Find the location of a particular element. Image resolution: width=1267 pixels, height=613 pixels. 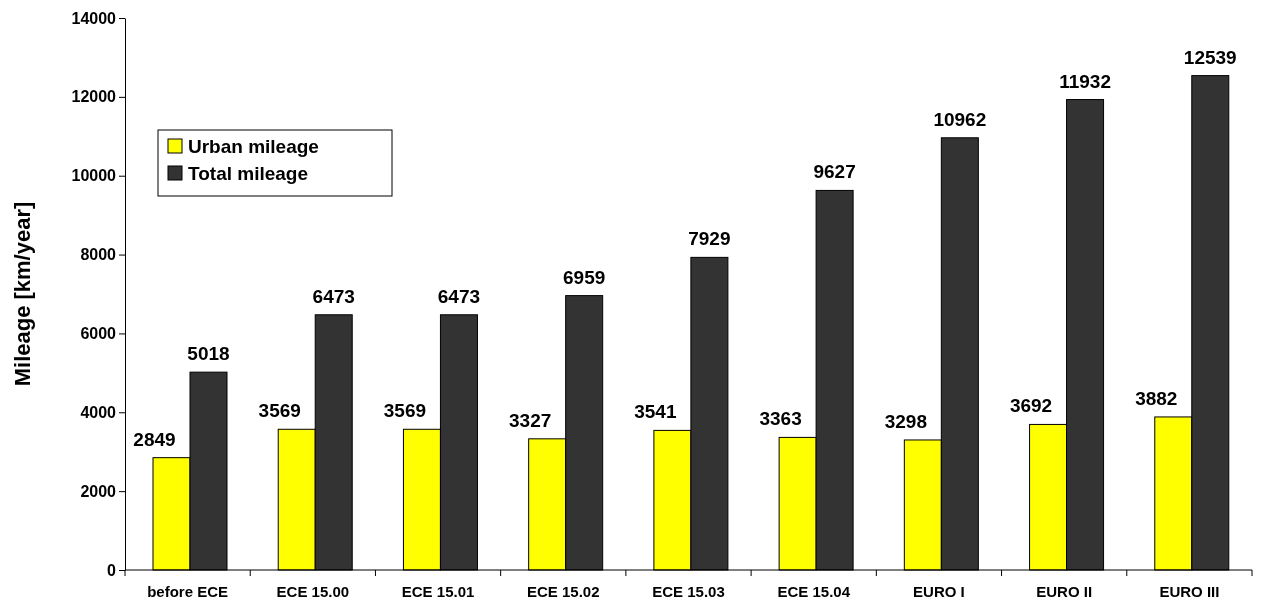

data-label: 3363 is located at coordinates (780, 419).